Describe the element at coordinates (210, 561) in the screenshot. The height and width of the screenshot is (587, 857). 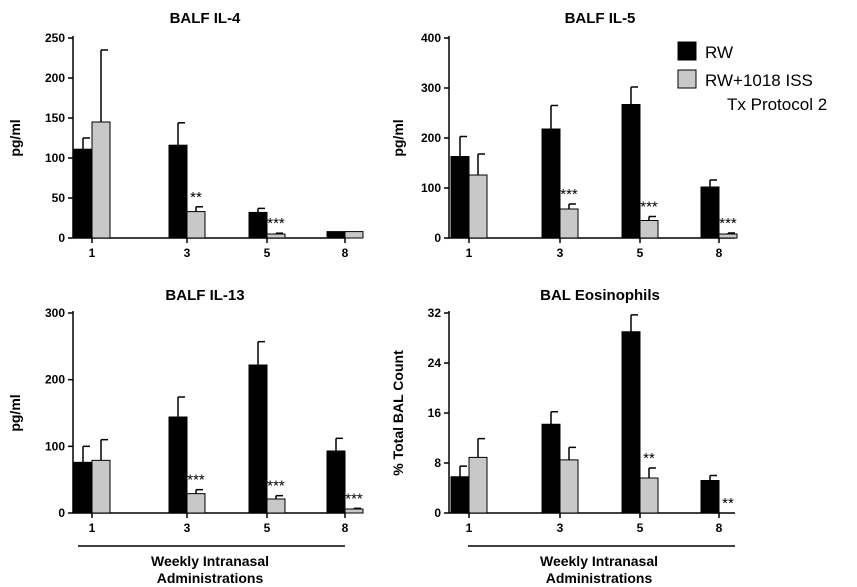
I see `x-caption-left-line1: Weekly Intranasal` at that location.